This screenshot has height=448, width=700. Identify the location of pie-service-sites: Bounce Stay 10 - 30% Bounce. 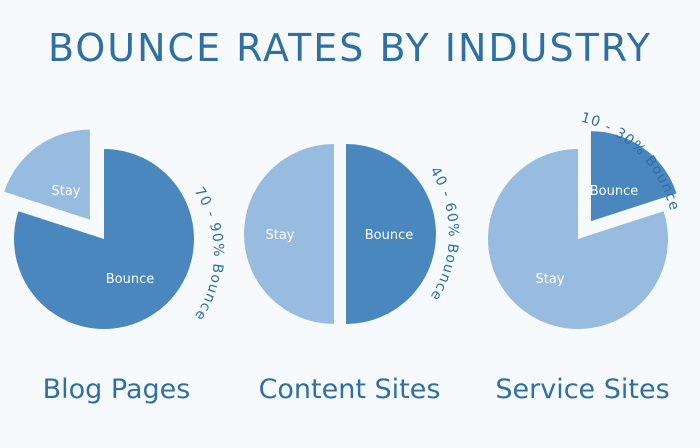
(584, 220).